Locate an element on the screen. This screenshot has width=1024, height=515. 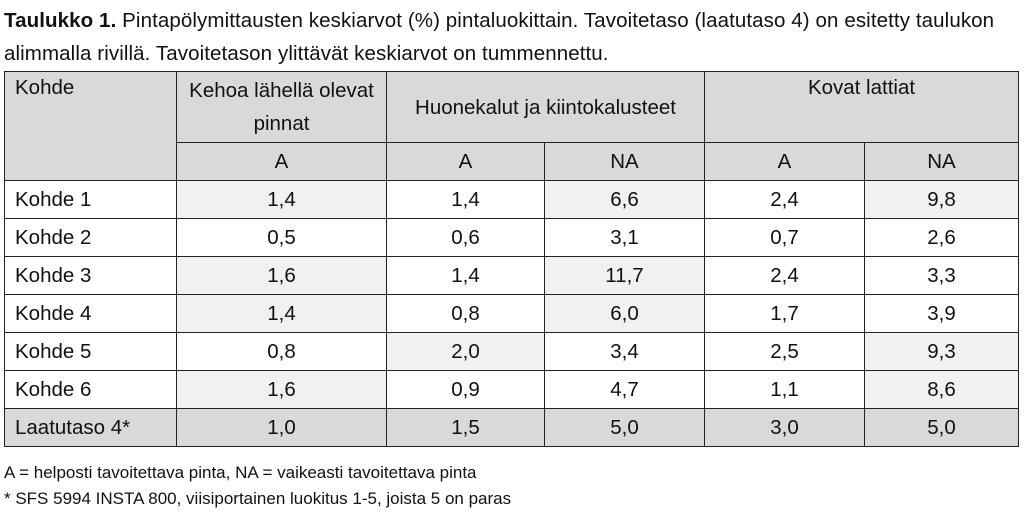
target-level-row: Laatutaso 4* 1,0 1,5 5,0 3,0 5,0 is located at coordinates (511, 427).